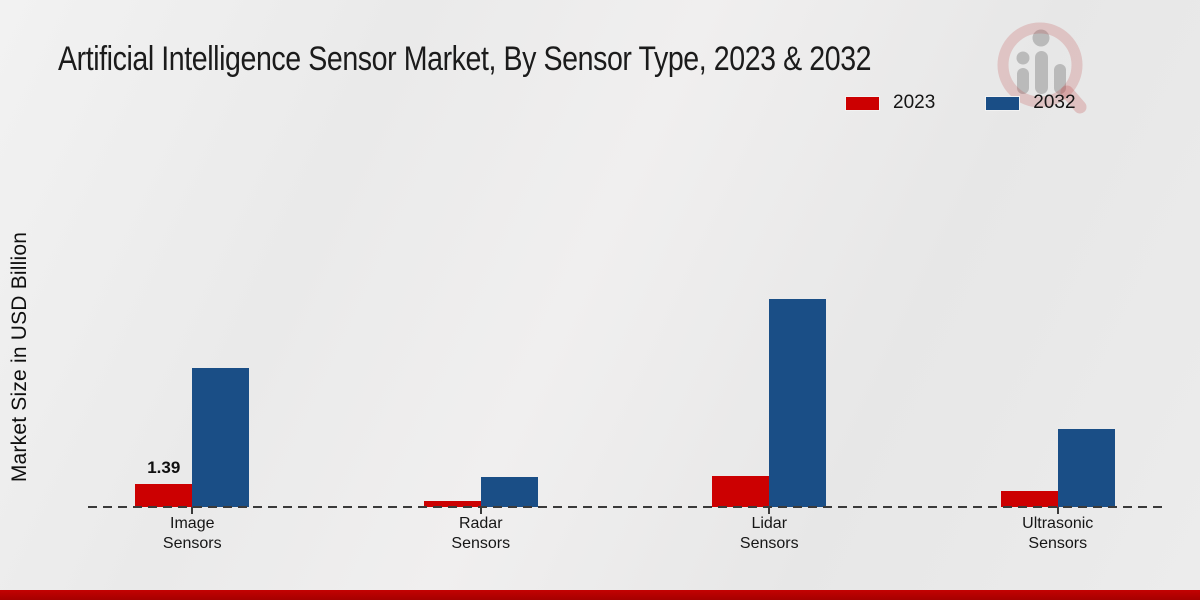  Describe the element at coordinates (19, 357) in the screenshot. I see `y-axis-label: Market Size in USD Billion` at that location.